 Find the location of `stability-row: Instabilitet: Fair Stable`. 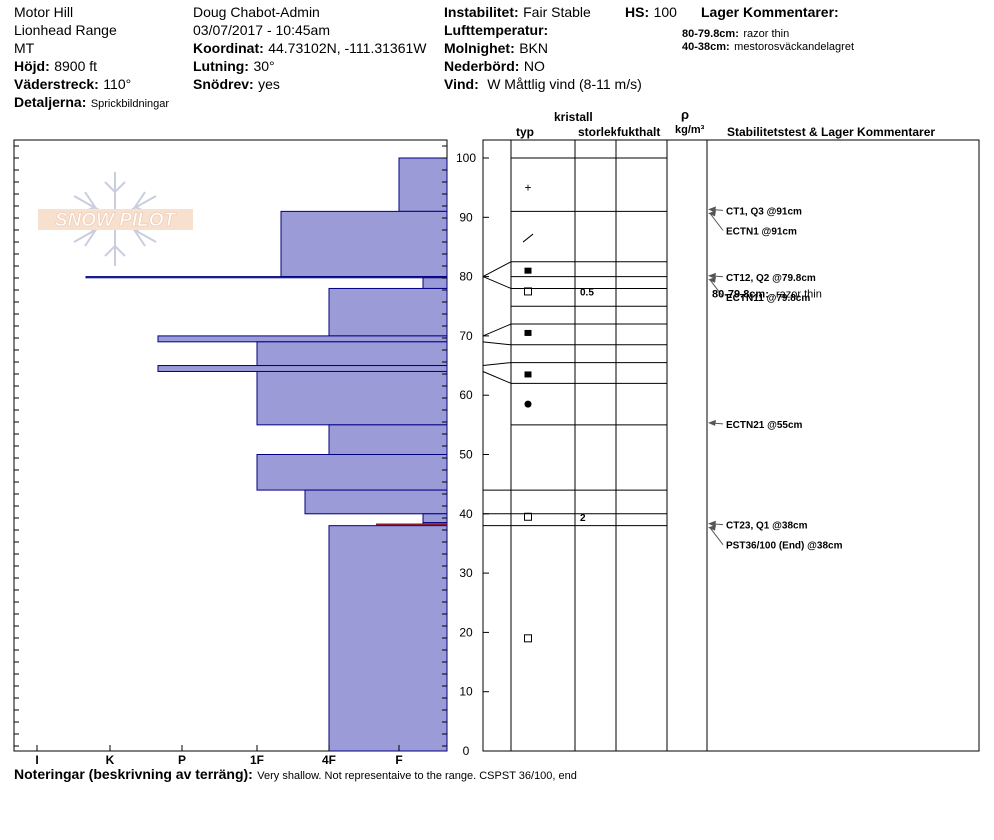

stability-row: Instabilitet: Fair Stable is located at coordinates (517, 13).